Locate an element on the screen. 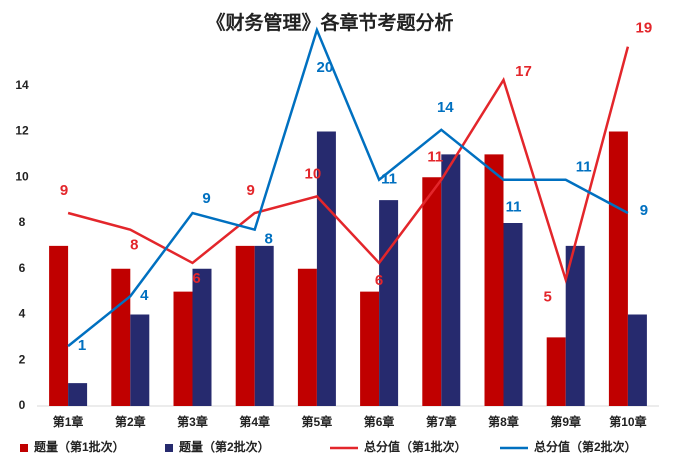  legend-label: 总分值（第2批次） is located at coordinates (585, 446).